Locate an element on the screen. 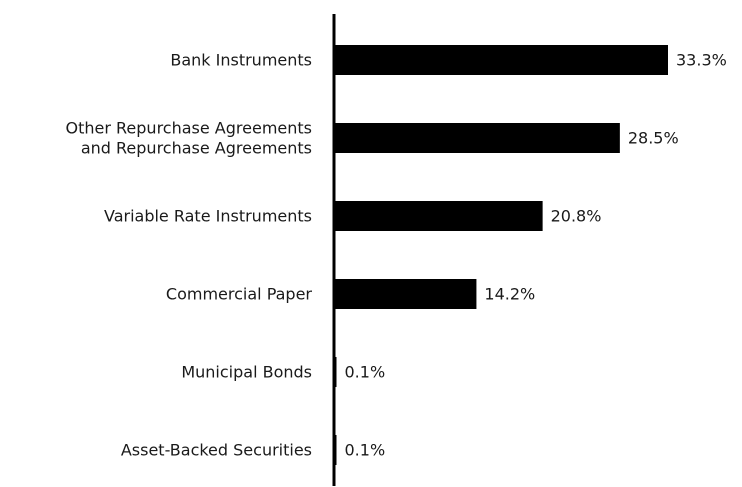 The height and width of the screenshot is (487, 742). data-label: 20.8% is located at coordinates (576, 216).